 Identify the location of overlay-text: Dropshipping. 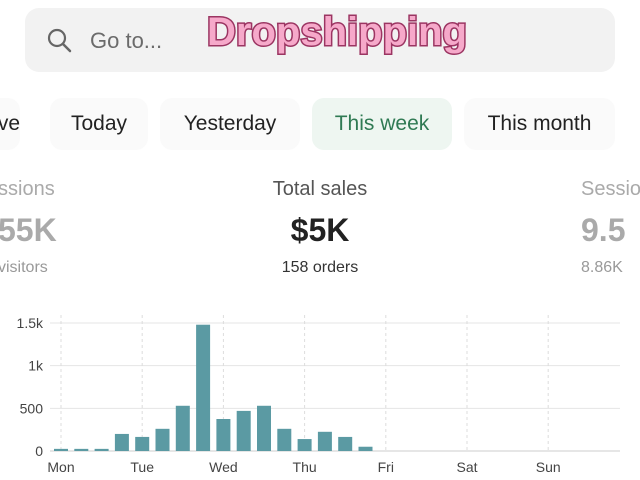
(337, 32).